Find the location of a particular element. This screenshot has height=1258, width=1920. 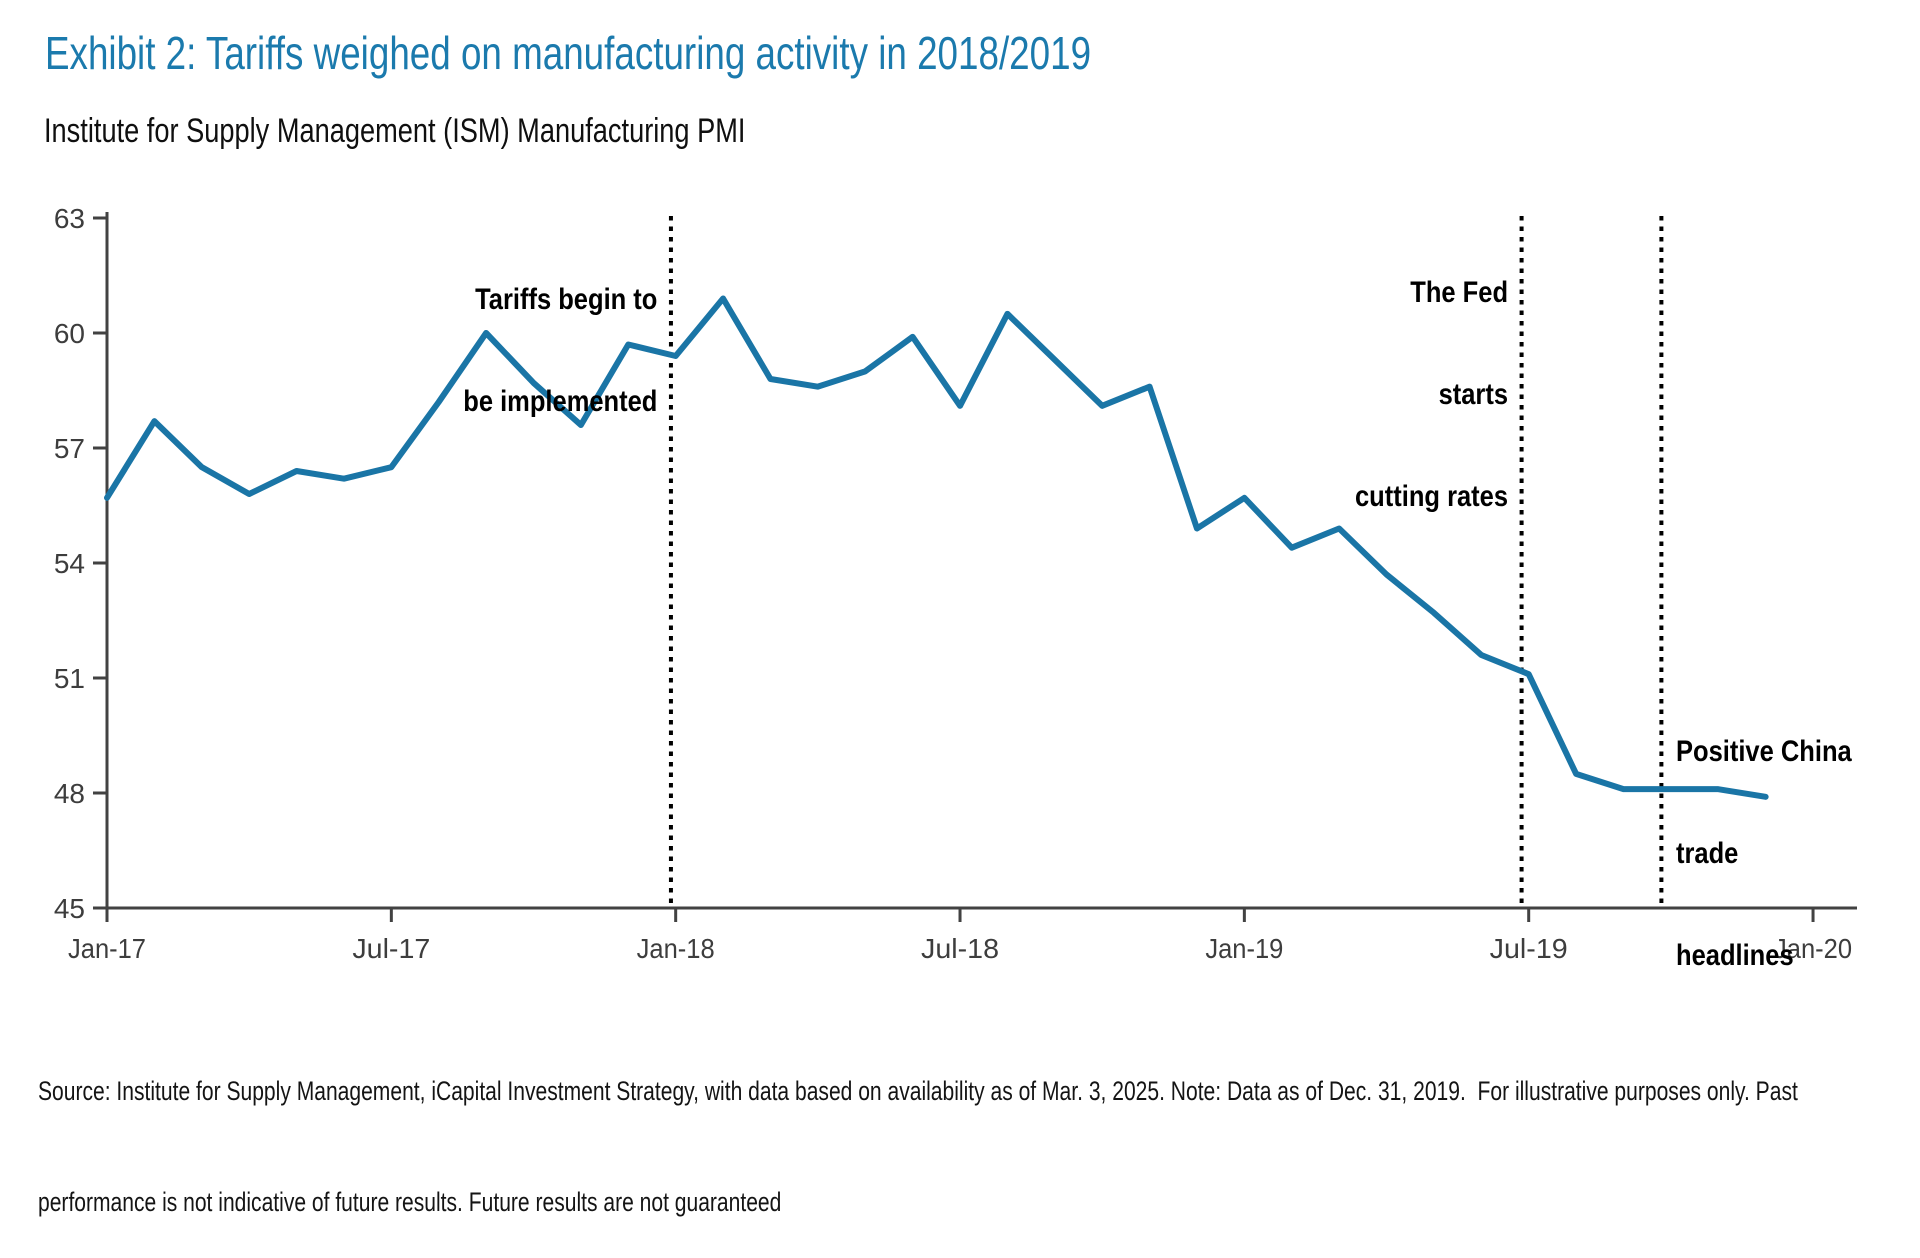

y-tick-label: 60 is located at coordinates (69, 333).